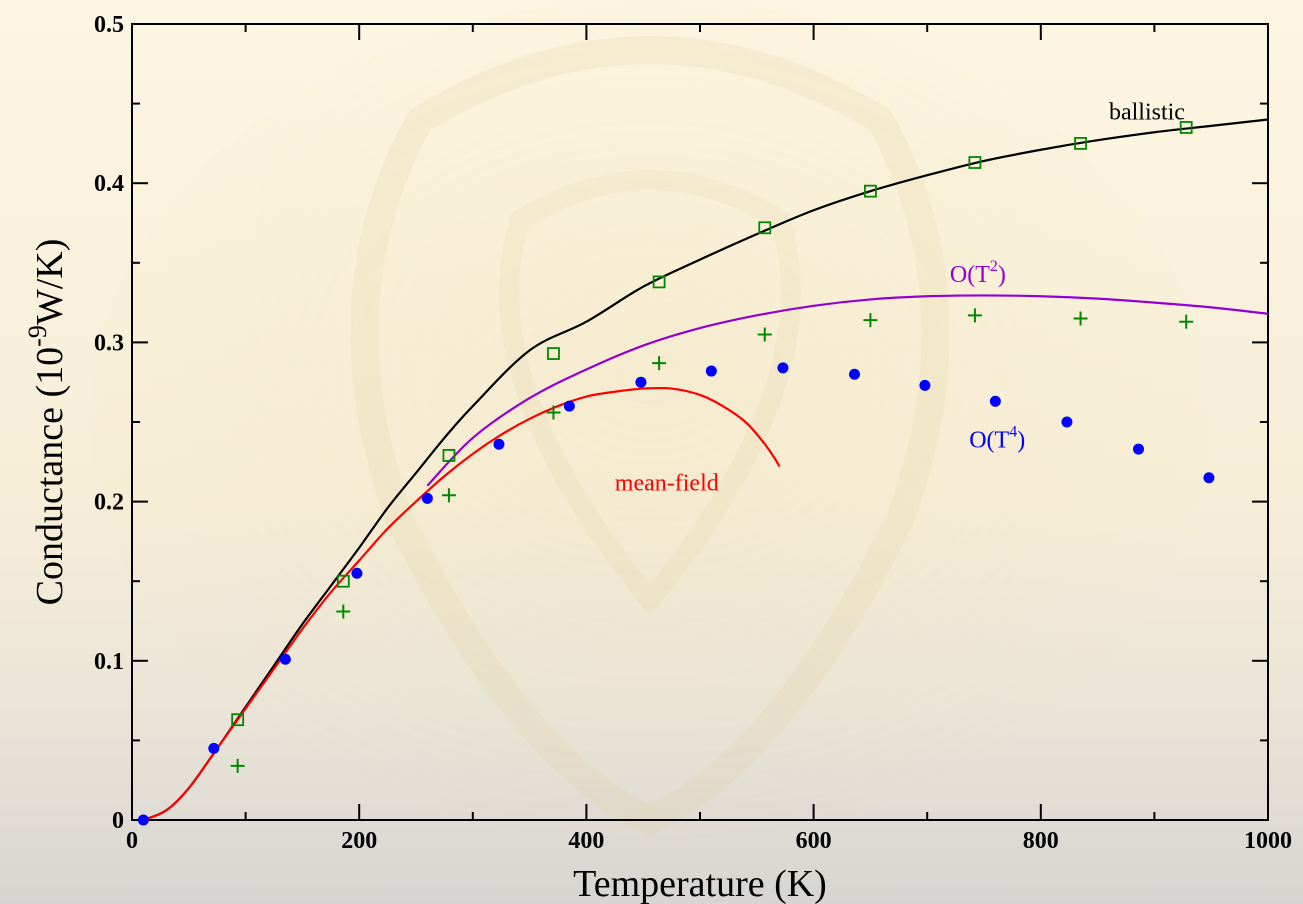 This screenshot has height=904, width=1303. Describe the element at coordinates (50, 282) in the screenshot. I see `y-axis-title-suffix: W/K)` at that location.